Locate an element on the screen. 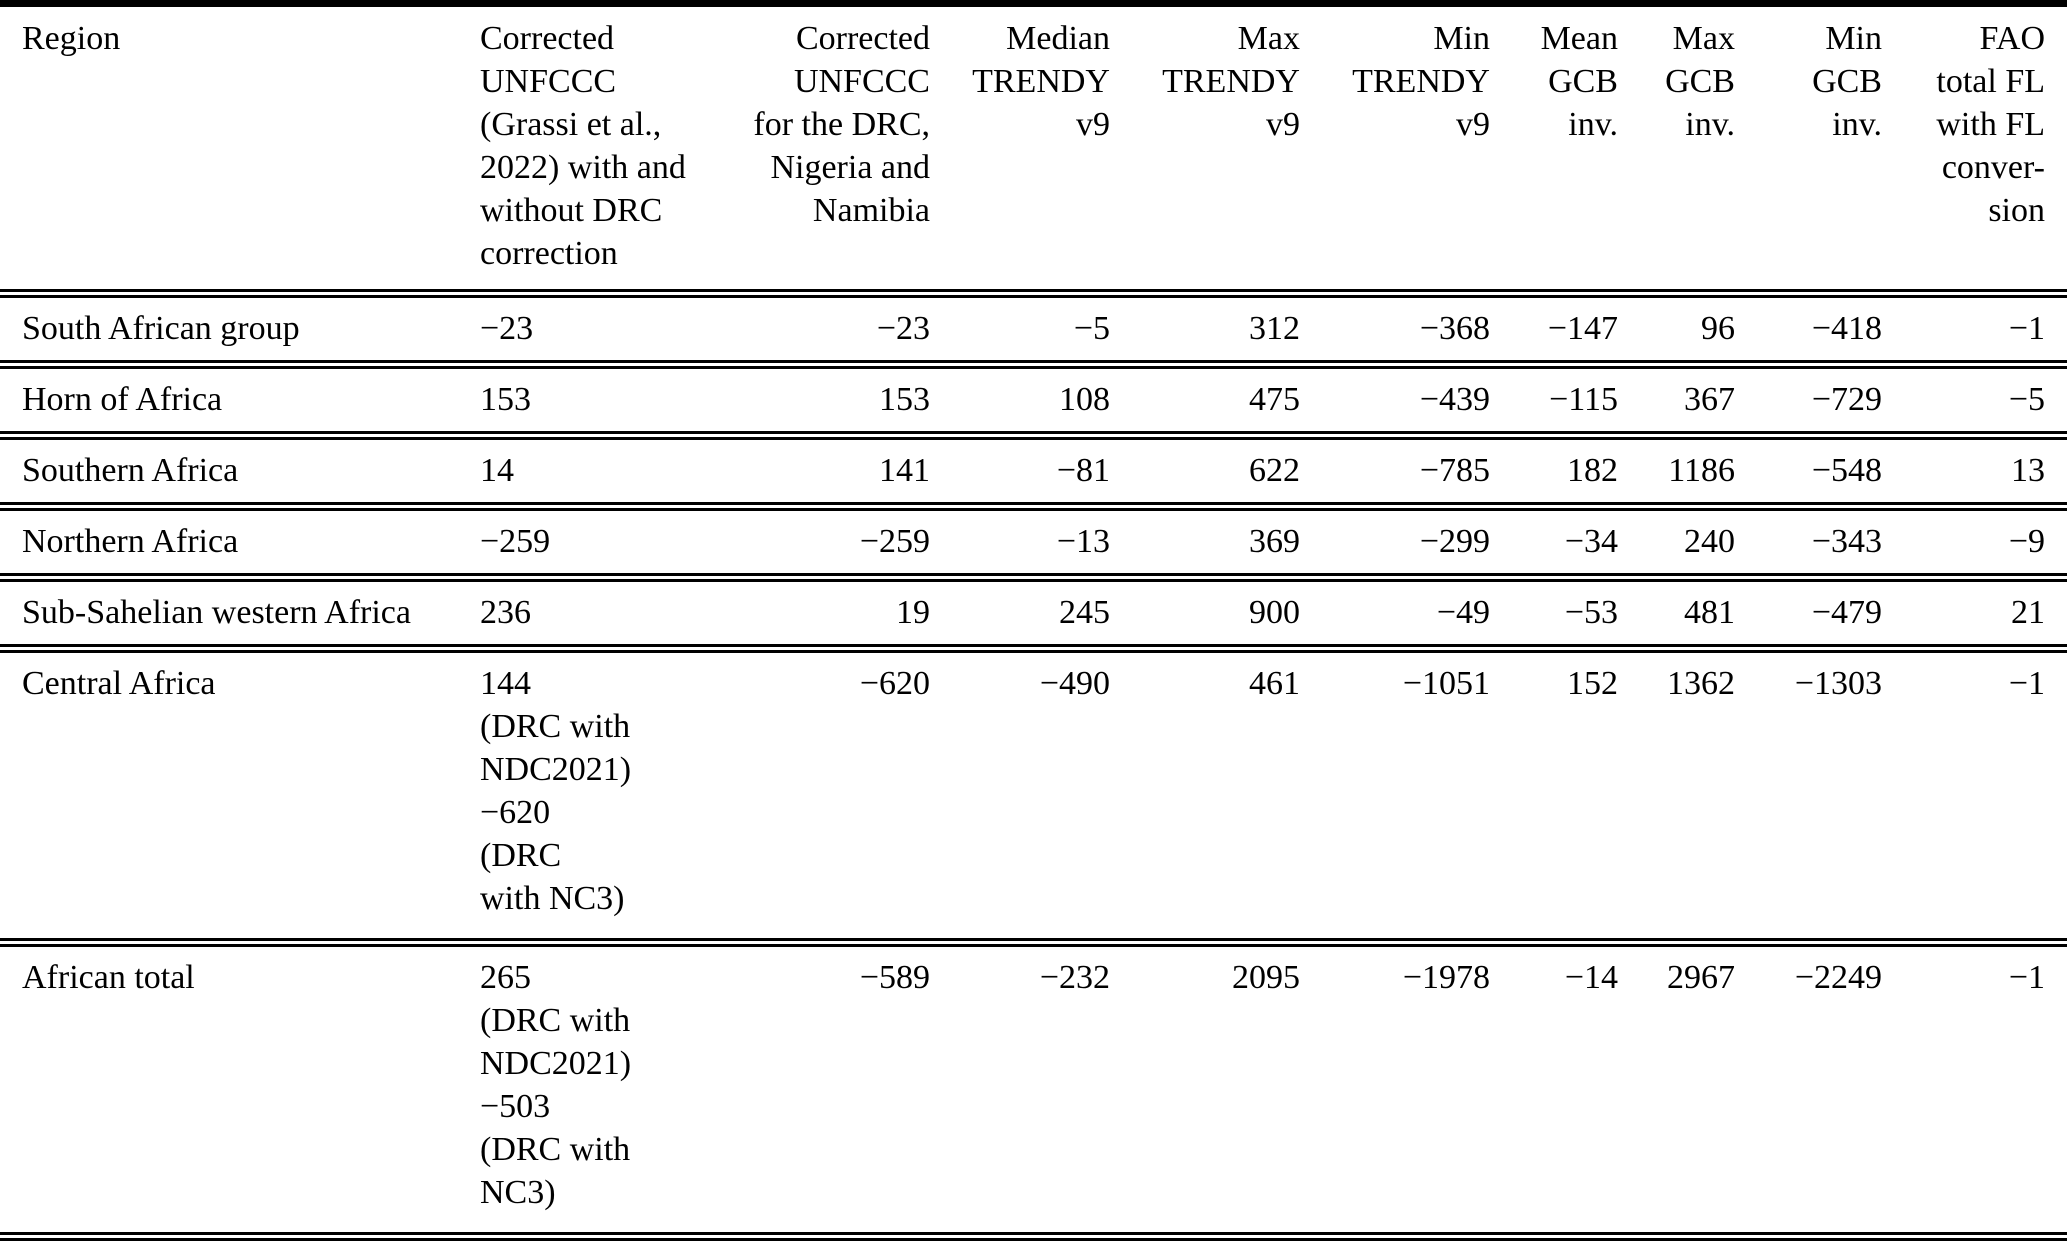  value-cell: 14 is located at coordinates (583, 469).